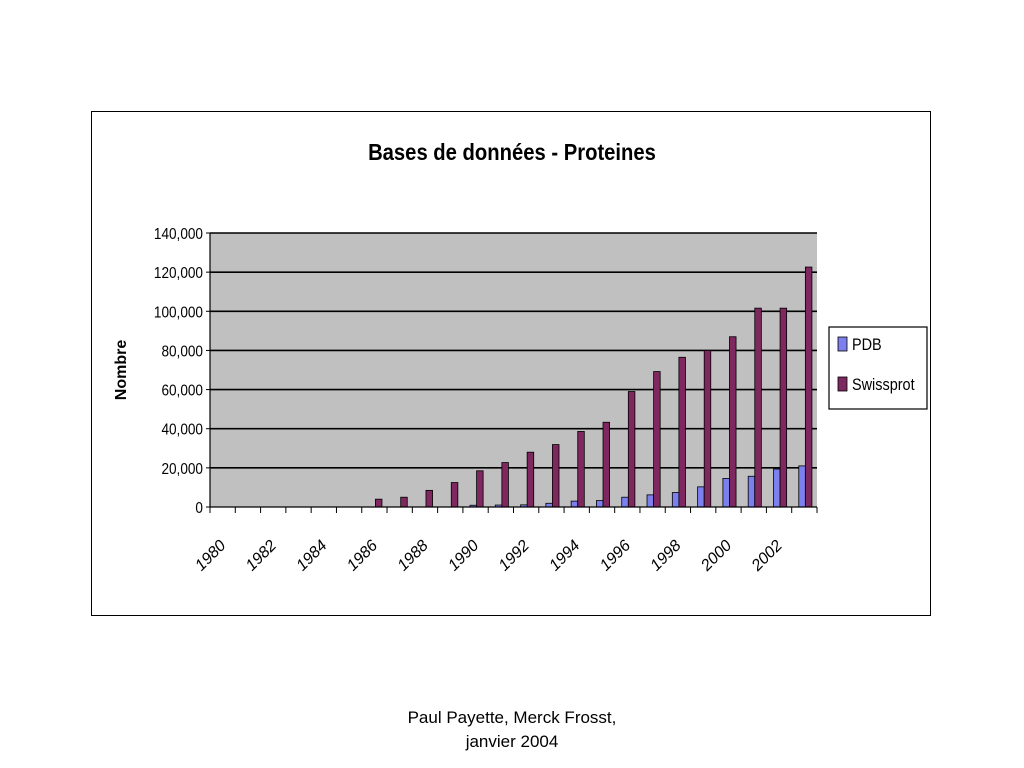  I want to click on x-tick-label: 1992, so click(514, 555).